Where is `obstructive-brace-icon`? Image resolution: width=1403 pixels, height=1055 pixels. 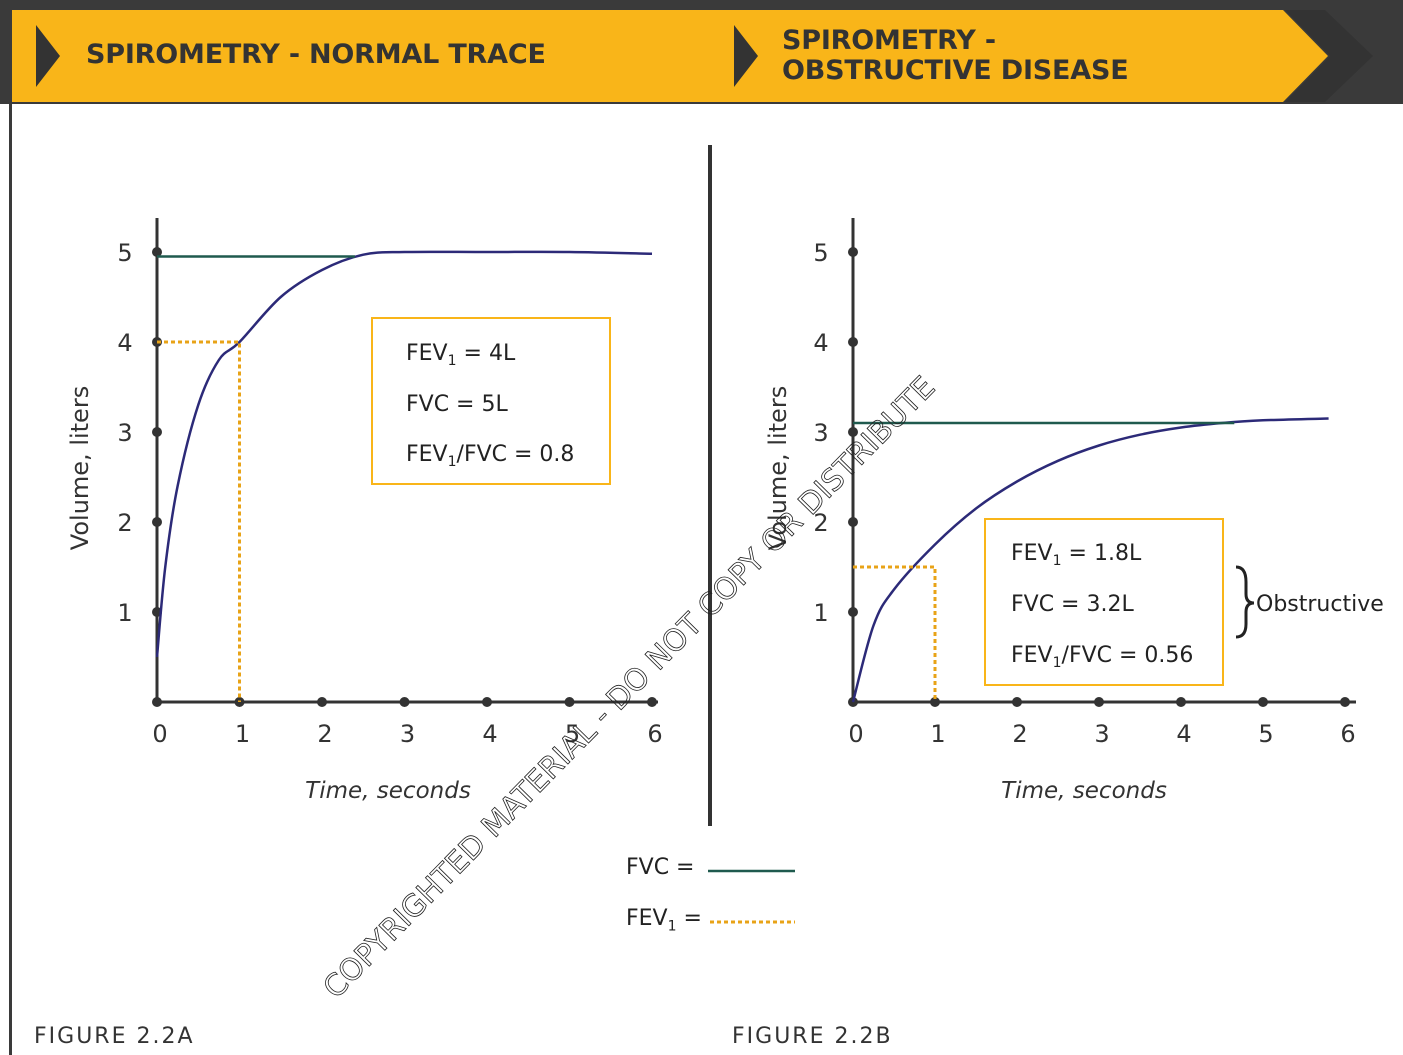
obstructive-brace-icon is located at coordinates (1245, 602).